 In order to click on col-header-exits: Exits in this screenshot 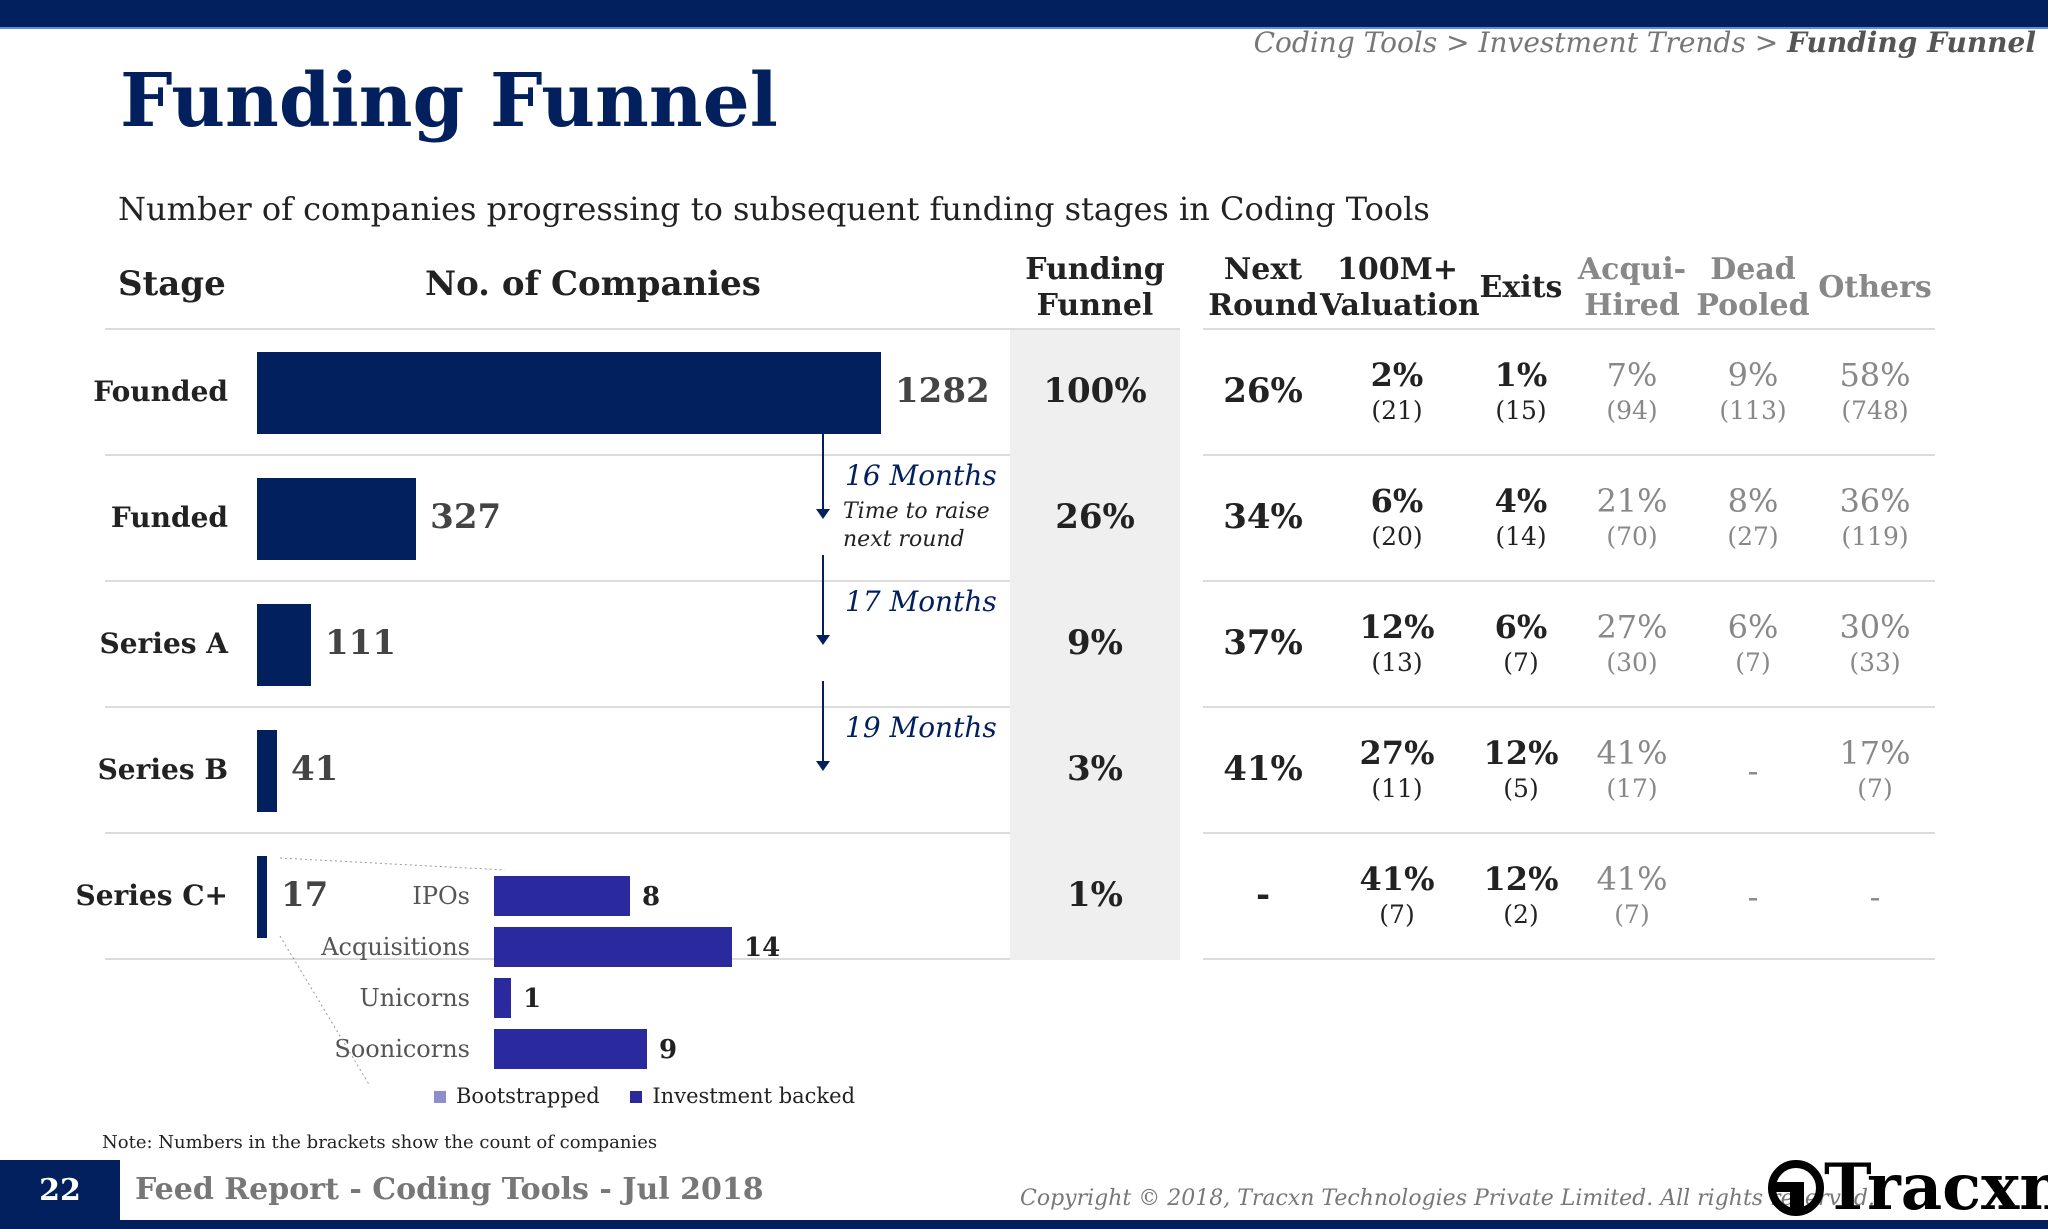, I will do `click(1521, 287)`.